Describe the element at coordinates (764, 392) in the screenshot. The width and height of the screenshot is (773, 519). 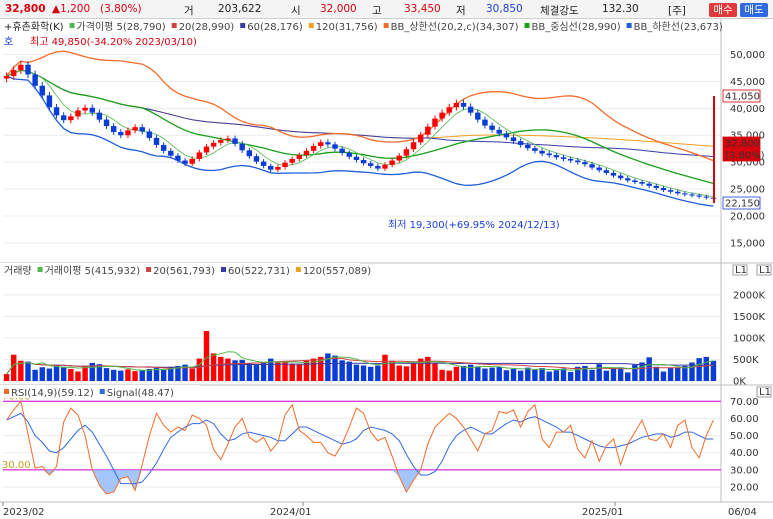
I see `panel-setting-icon` at that location.